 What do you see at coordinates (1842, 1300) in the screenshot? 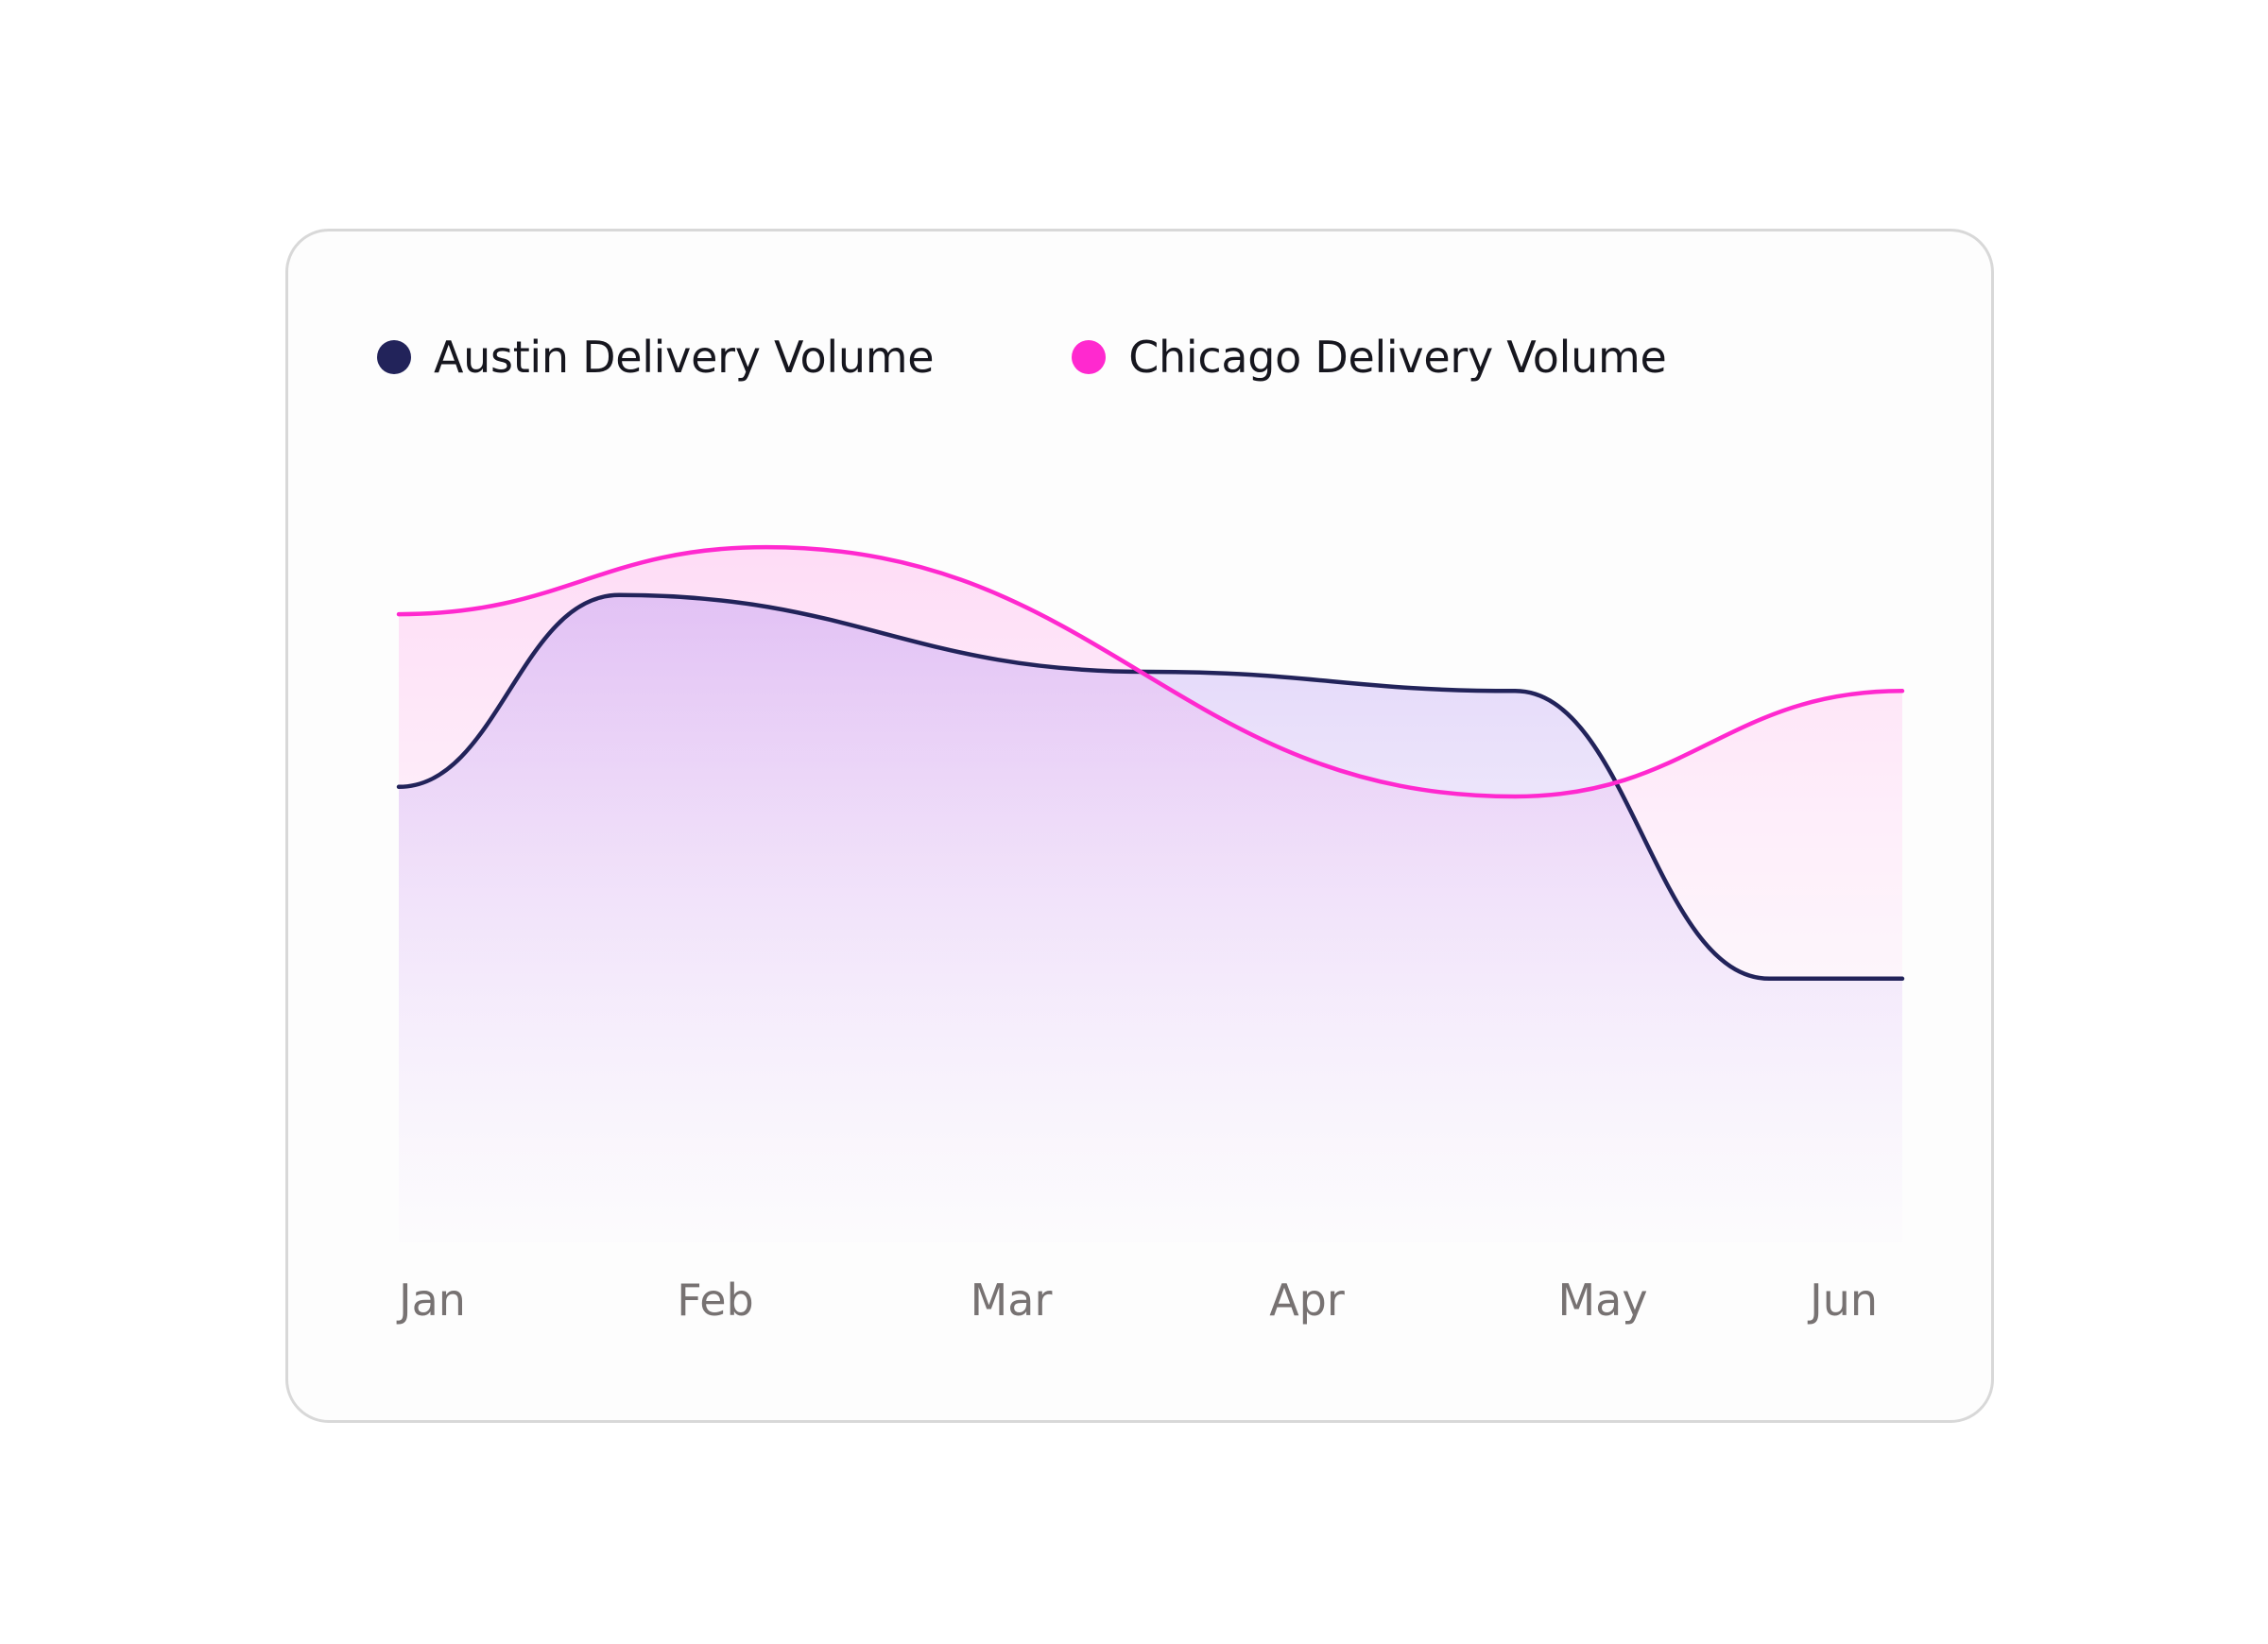
I see `x-tick-jun: Jun` at bounding box center [1842, 1300].